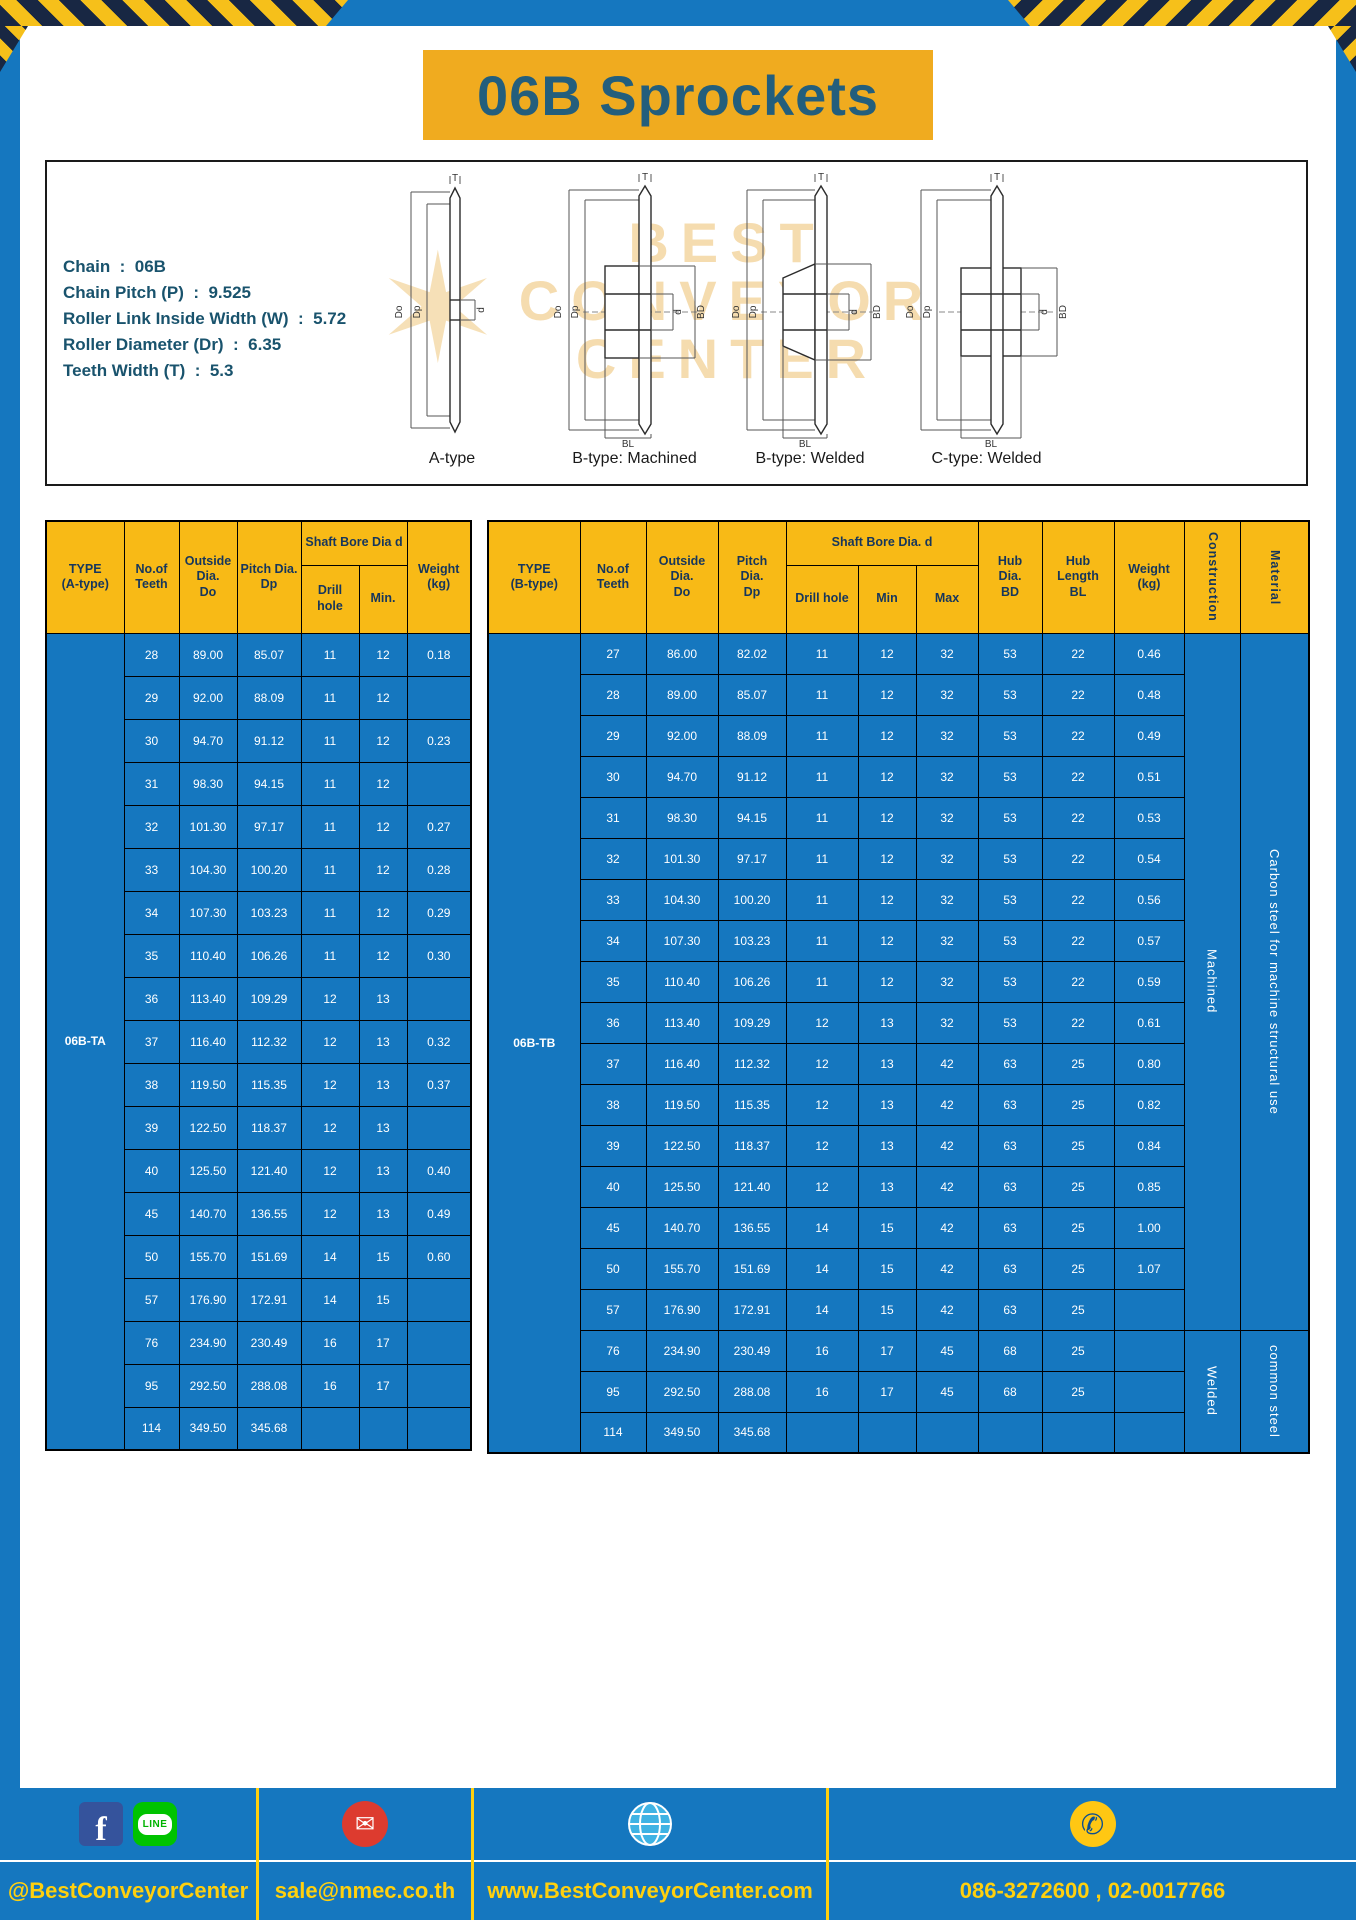 This screenshot has width=1356, height=1920. What do you see at coordinates (208, 740) in the screenshot?
I see `table-cell: 94.70` at bounding box center [208, 740].